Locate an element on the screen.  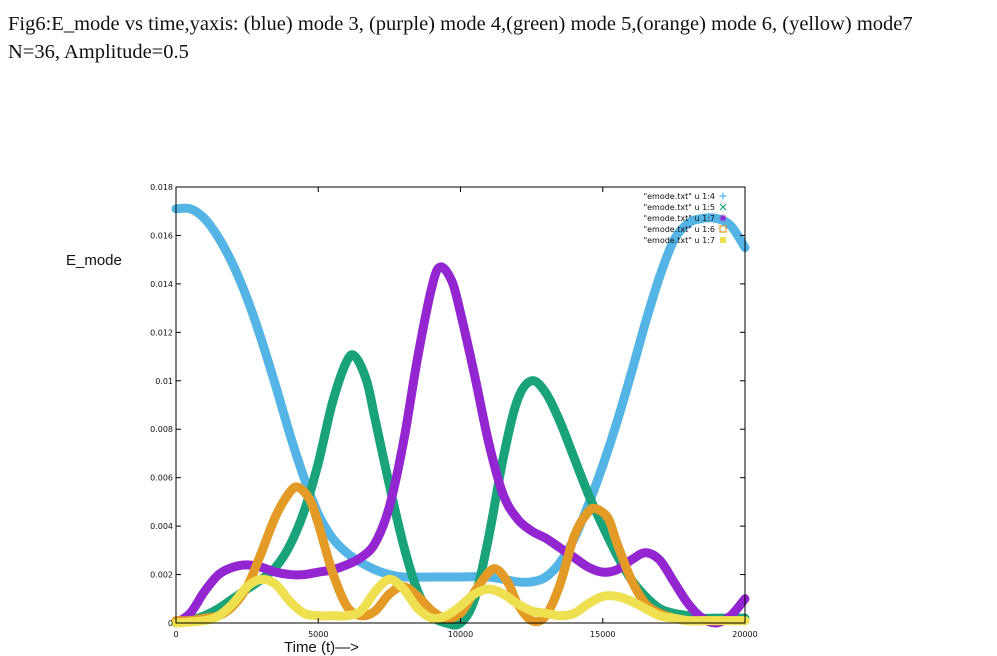
y-tick-label: 0.012 is located at coordinates (161, 332).